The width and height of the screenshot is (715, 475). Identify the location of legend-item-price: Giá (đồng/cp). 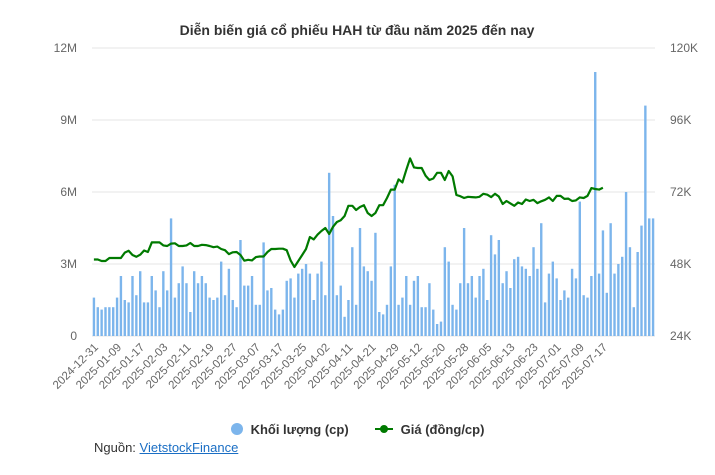
(429, 429).